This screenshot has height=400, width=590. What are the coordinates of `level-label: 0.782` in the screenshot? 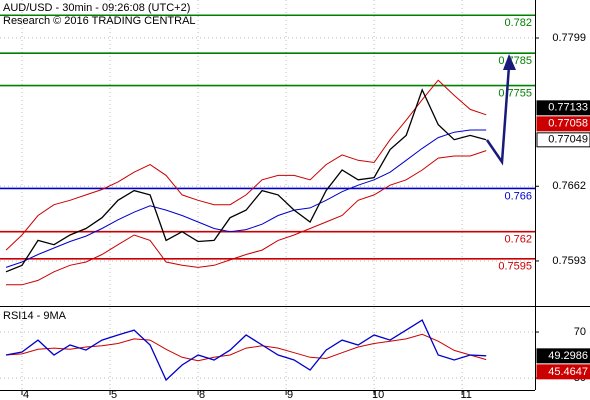 It's located at (518, 23).